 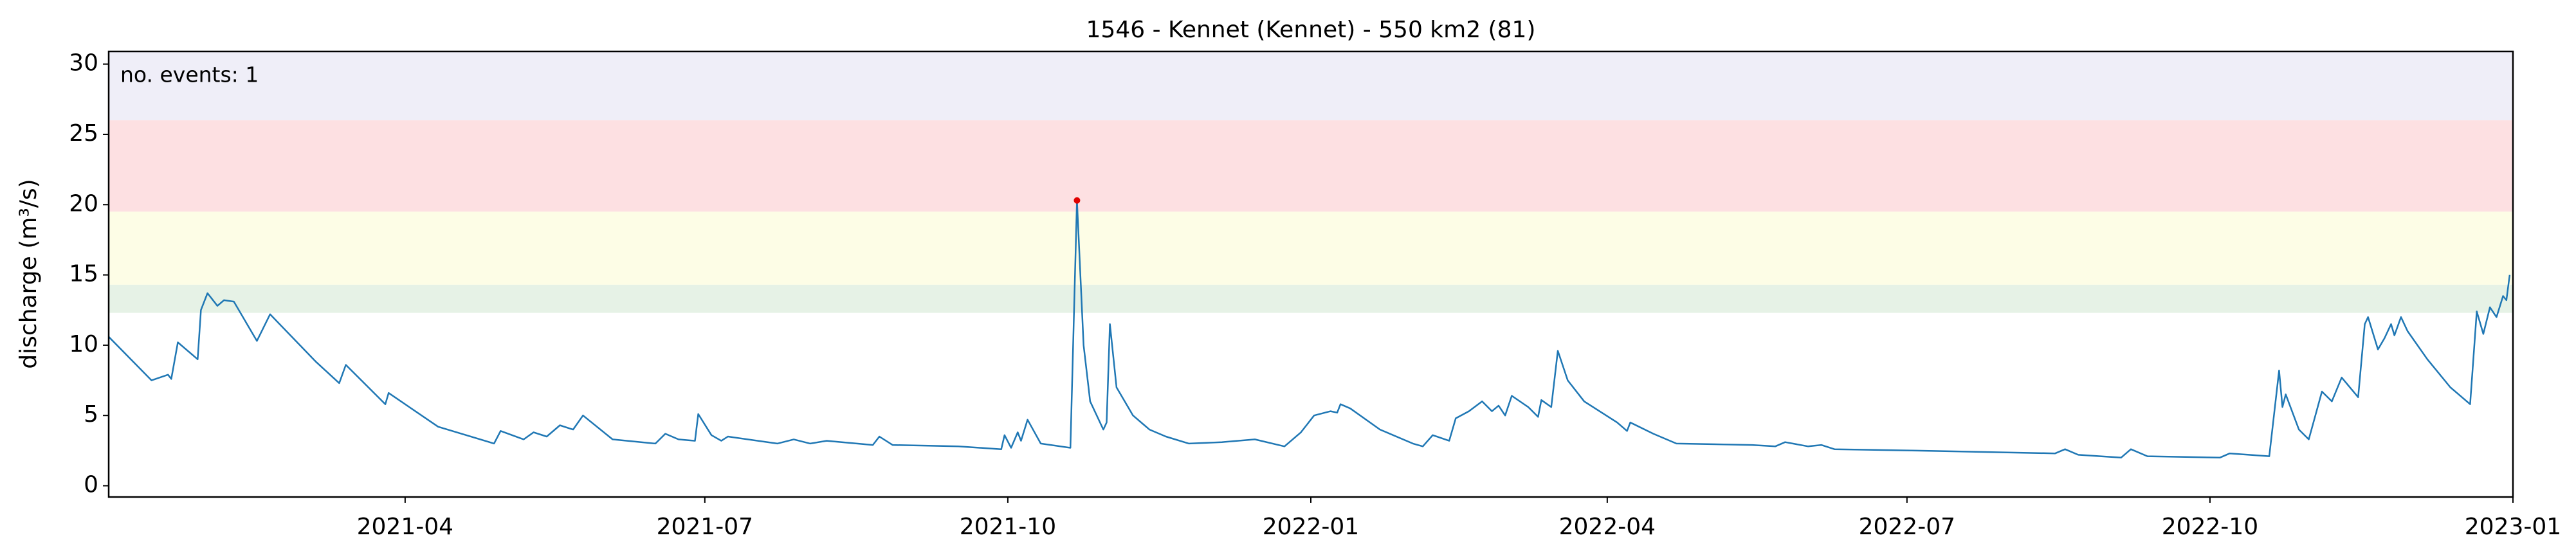 What do you see at coordinates (1607, 527) in the screenshot?
I see `x-tick-label: 2022-04` at bounding box center [1607, 527].